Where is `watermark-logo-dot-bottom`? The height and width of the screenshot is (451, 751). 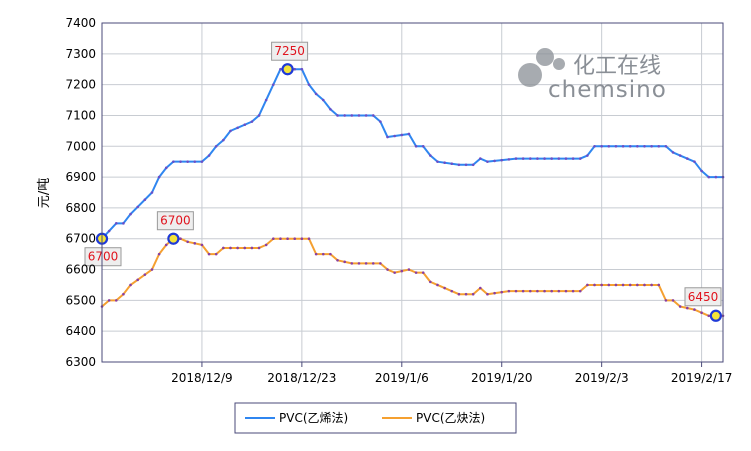
watermark-logo-dot-bottom is located at coordinates (530, 75).